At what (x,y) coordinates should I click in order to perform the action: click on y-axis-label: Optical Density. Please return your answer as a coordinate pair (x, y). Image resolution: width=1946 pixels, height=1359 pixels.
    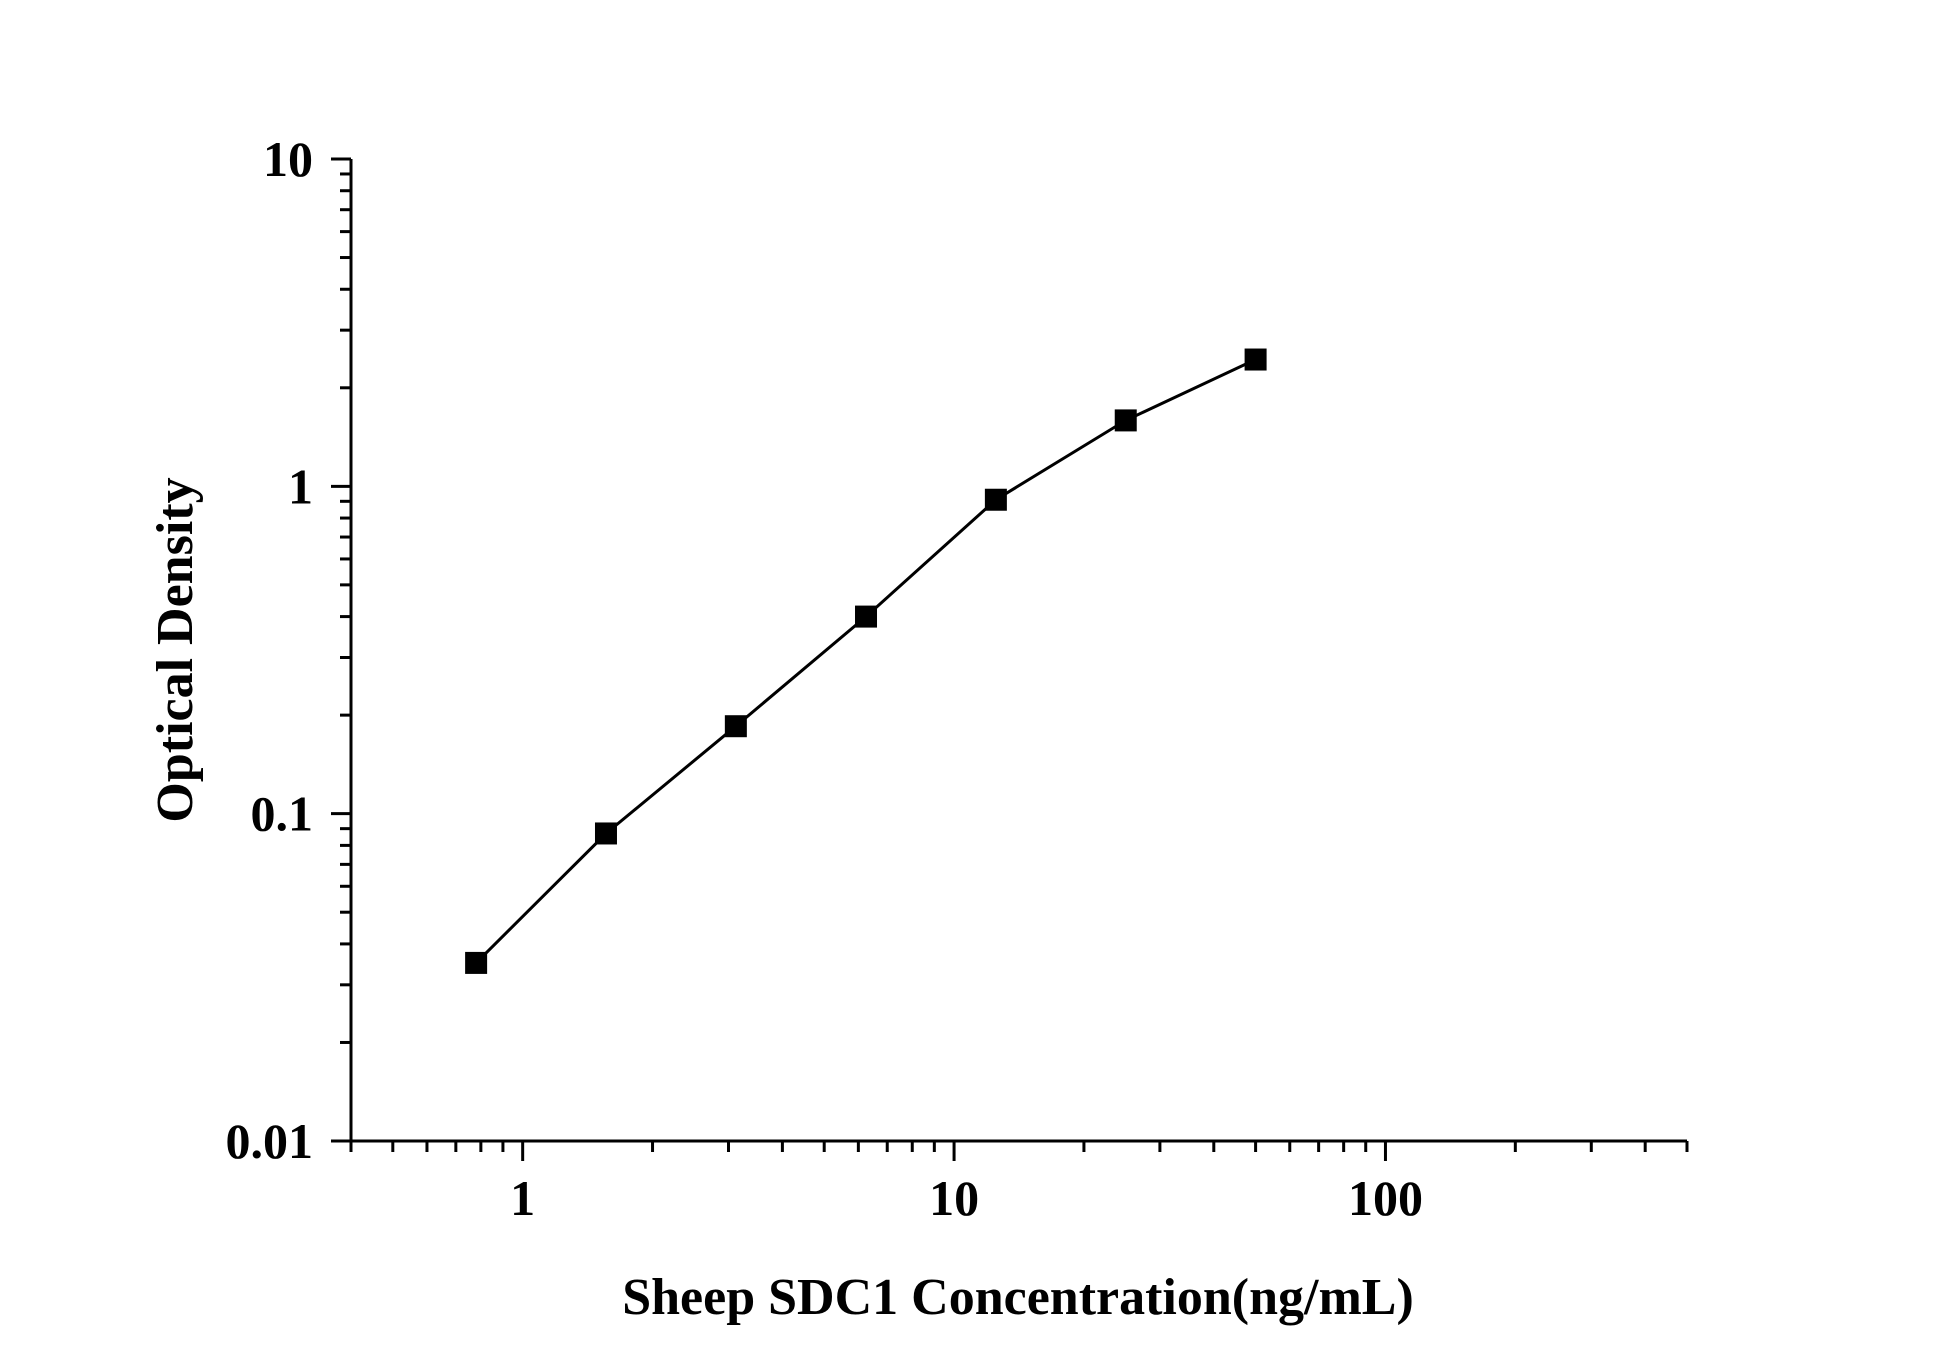
    Looking at the image, I should click on (175, 649).